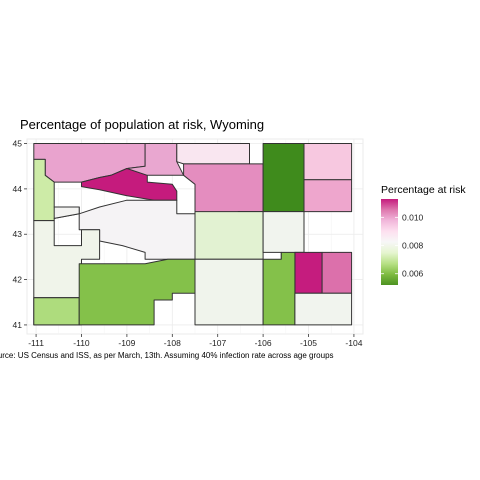  What do you see at coordinates (36, 343) in the screenshot?
I see `x-tick-label: -111` at bounding box center [36, 343].